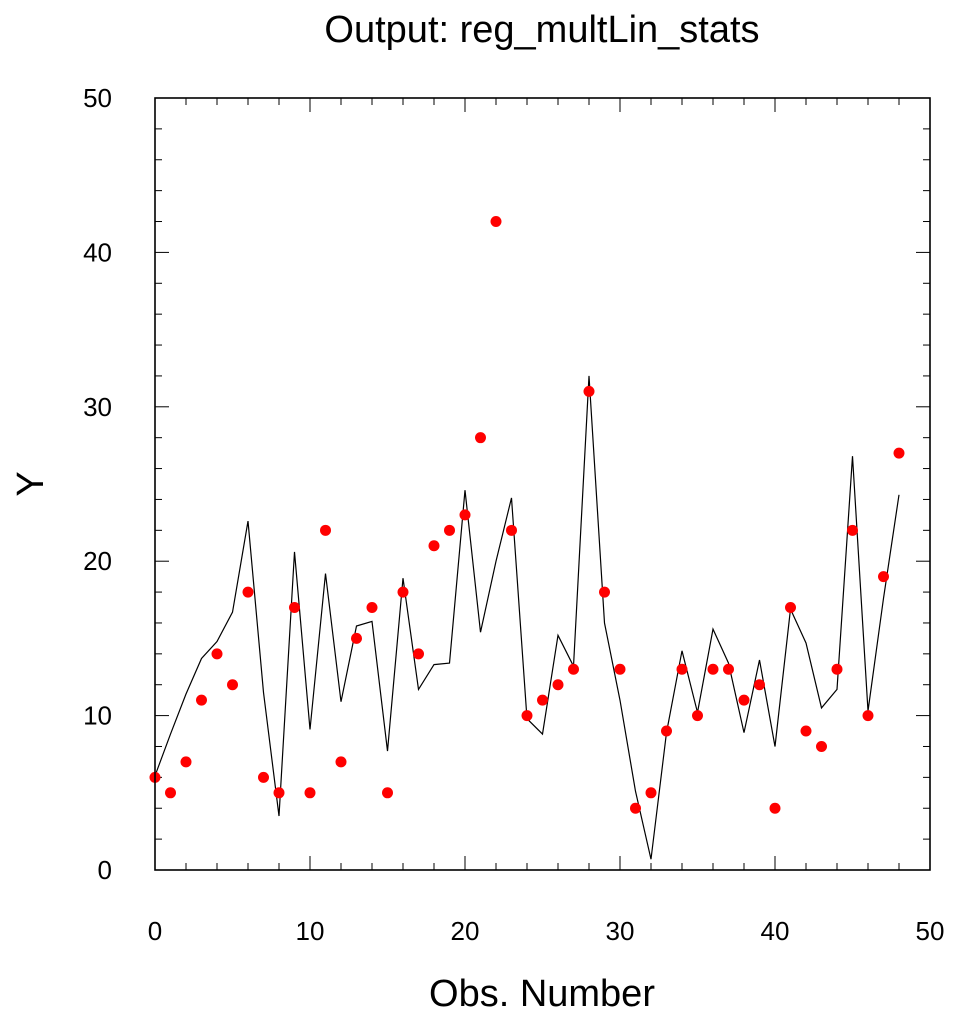 Image resolution: width=957 pixels, height=1016 pixels. I want to click on y-tick-label: 10, so click(97, 716).